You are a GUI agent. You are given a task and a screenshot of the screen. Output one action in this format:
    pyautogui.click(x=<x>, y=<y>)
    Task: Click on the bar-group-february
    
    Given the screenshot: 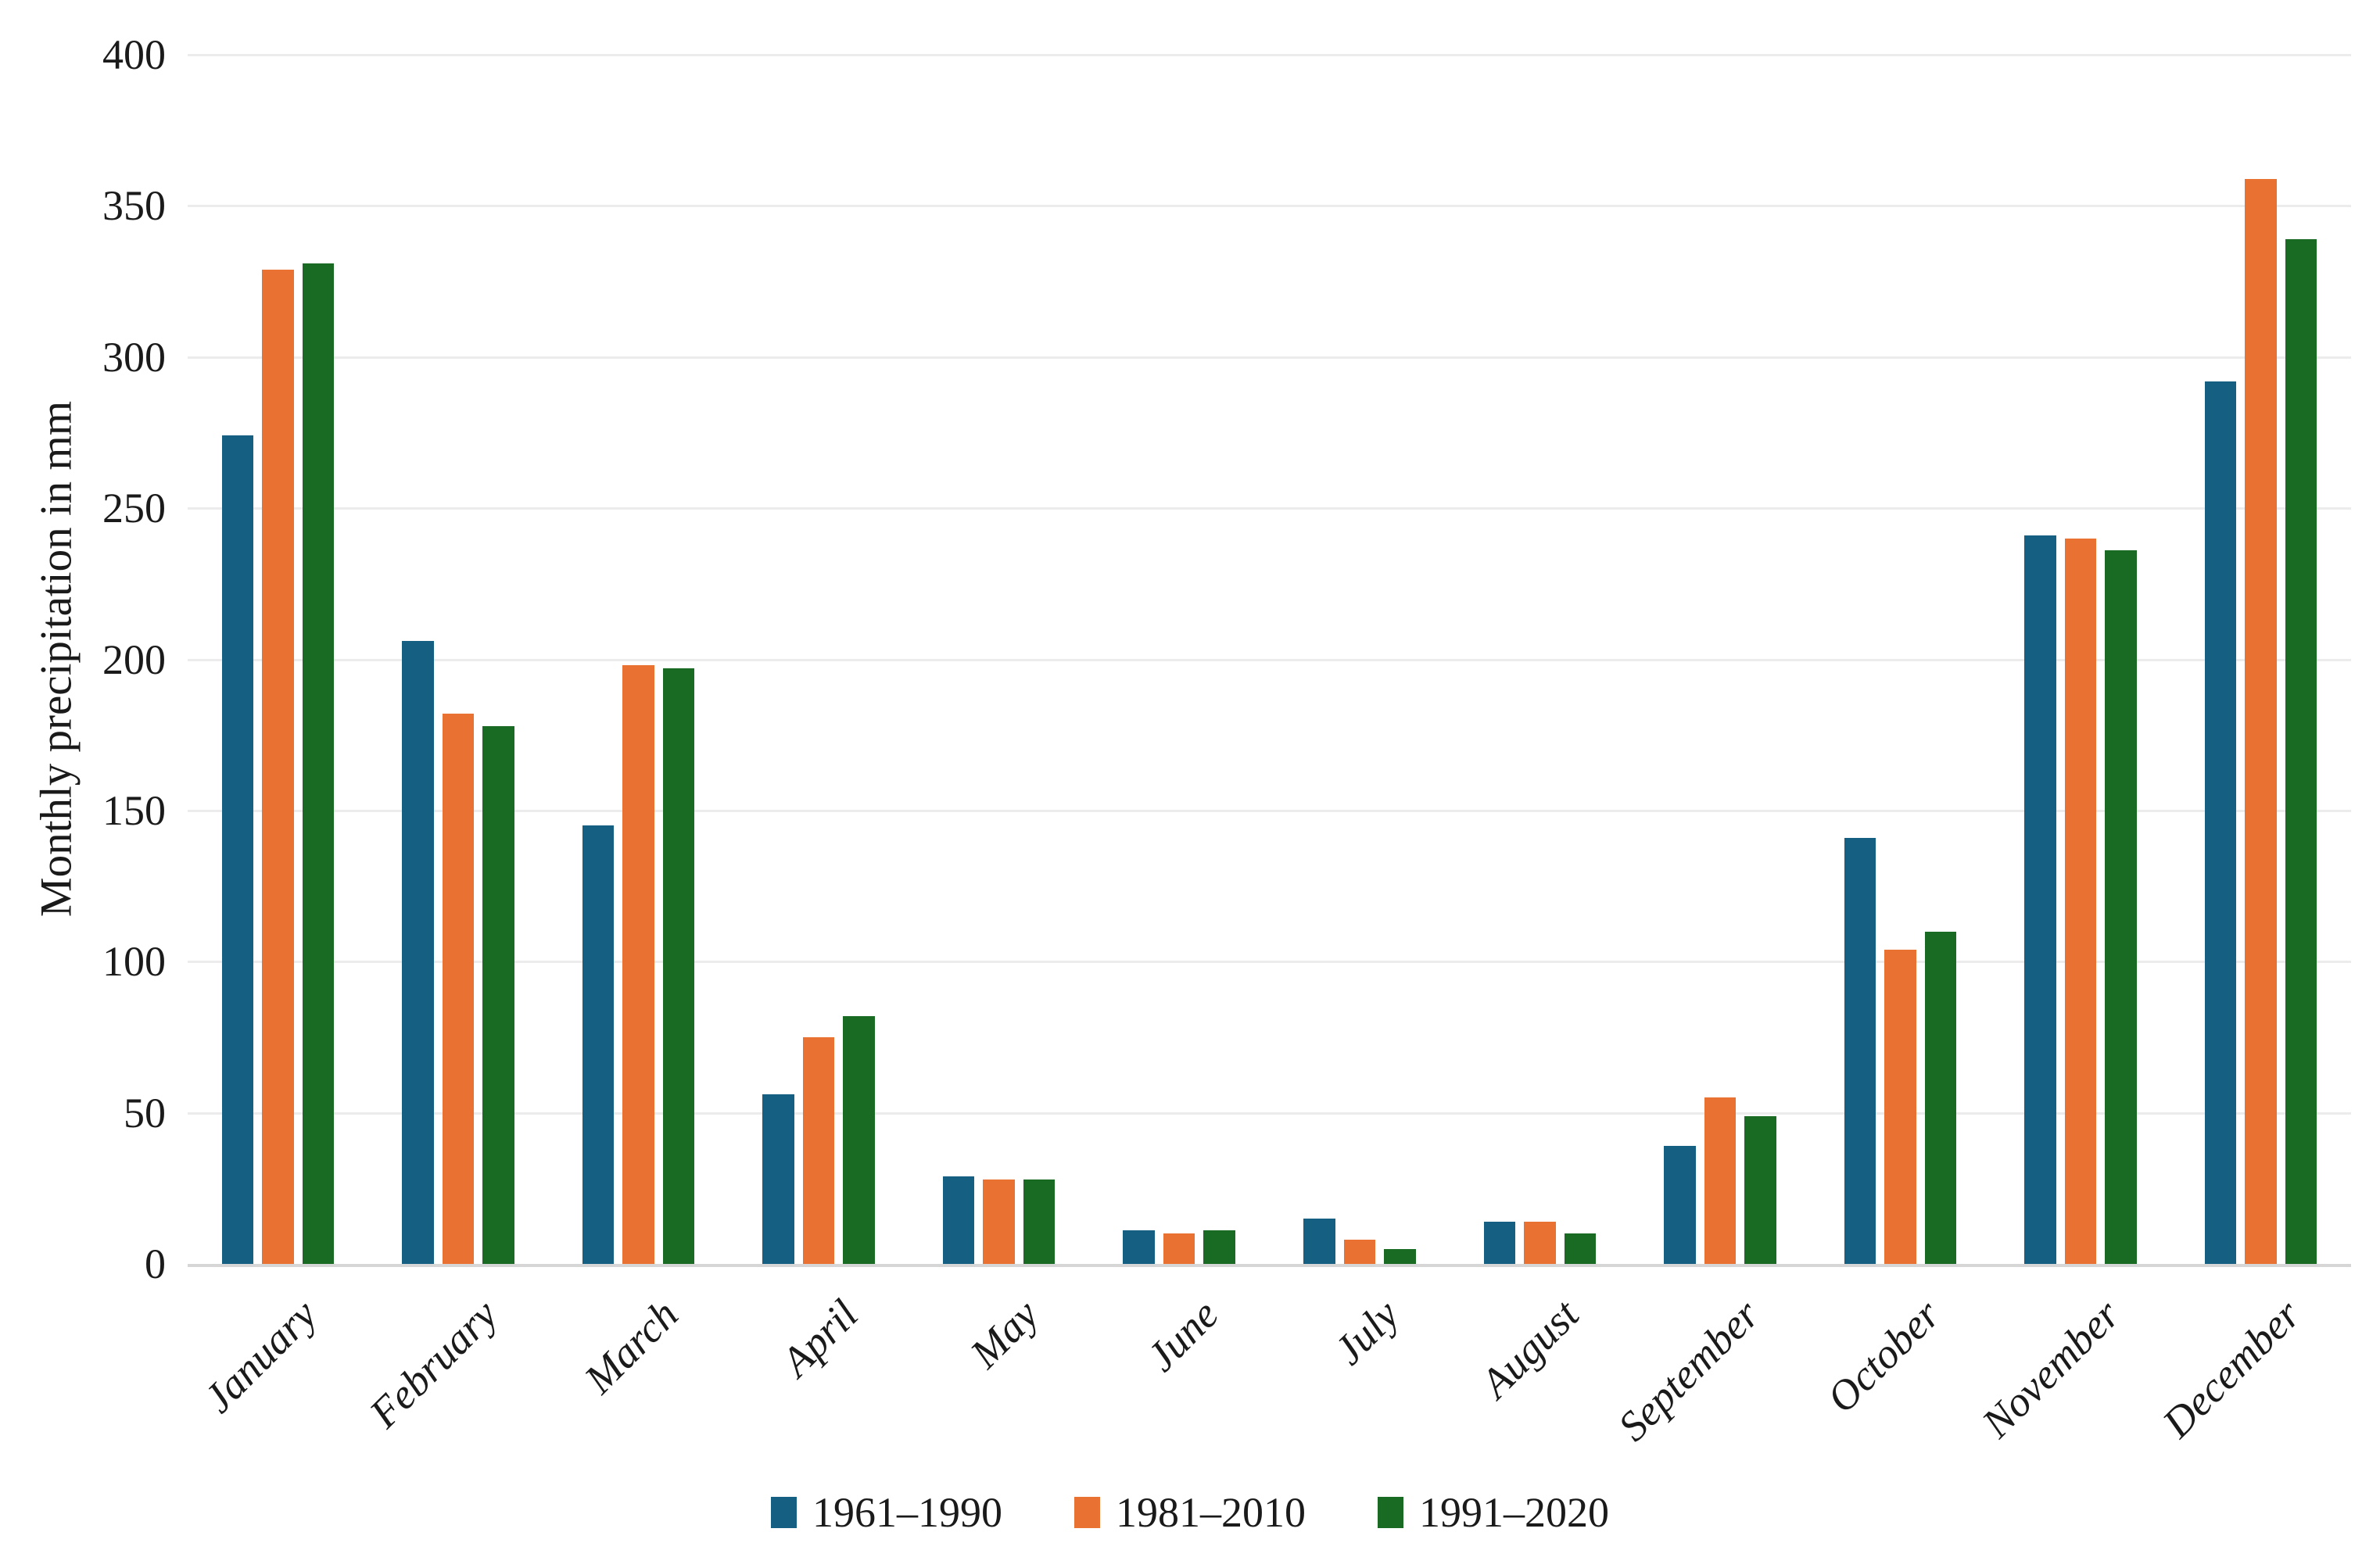 What is the action you would take?
    pyautogui.click(x=458, y=659)
    